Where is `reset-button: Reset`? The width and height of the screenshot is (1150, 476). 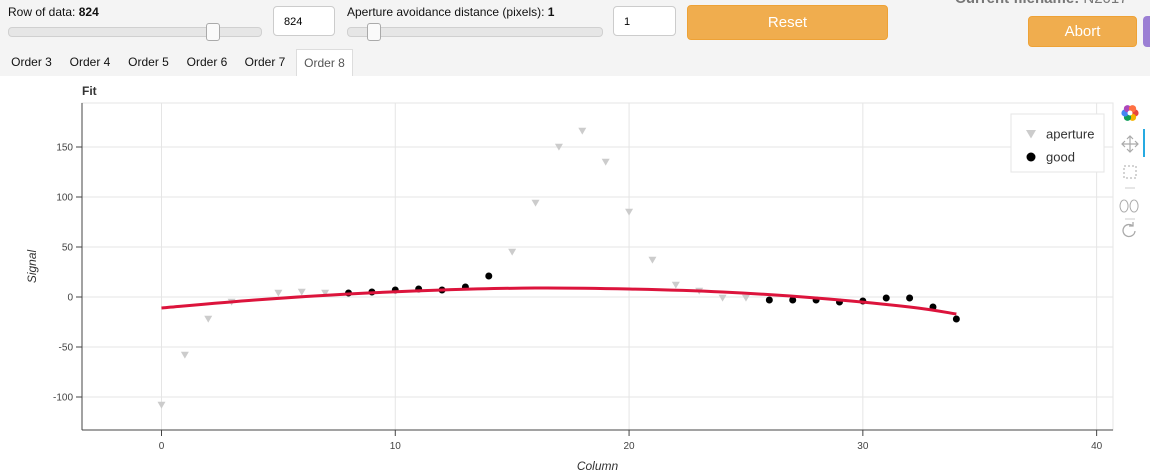
reset-button: Reset is located at coordinates (787, 22).